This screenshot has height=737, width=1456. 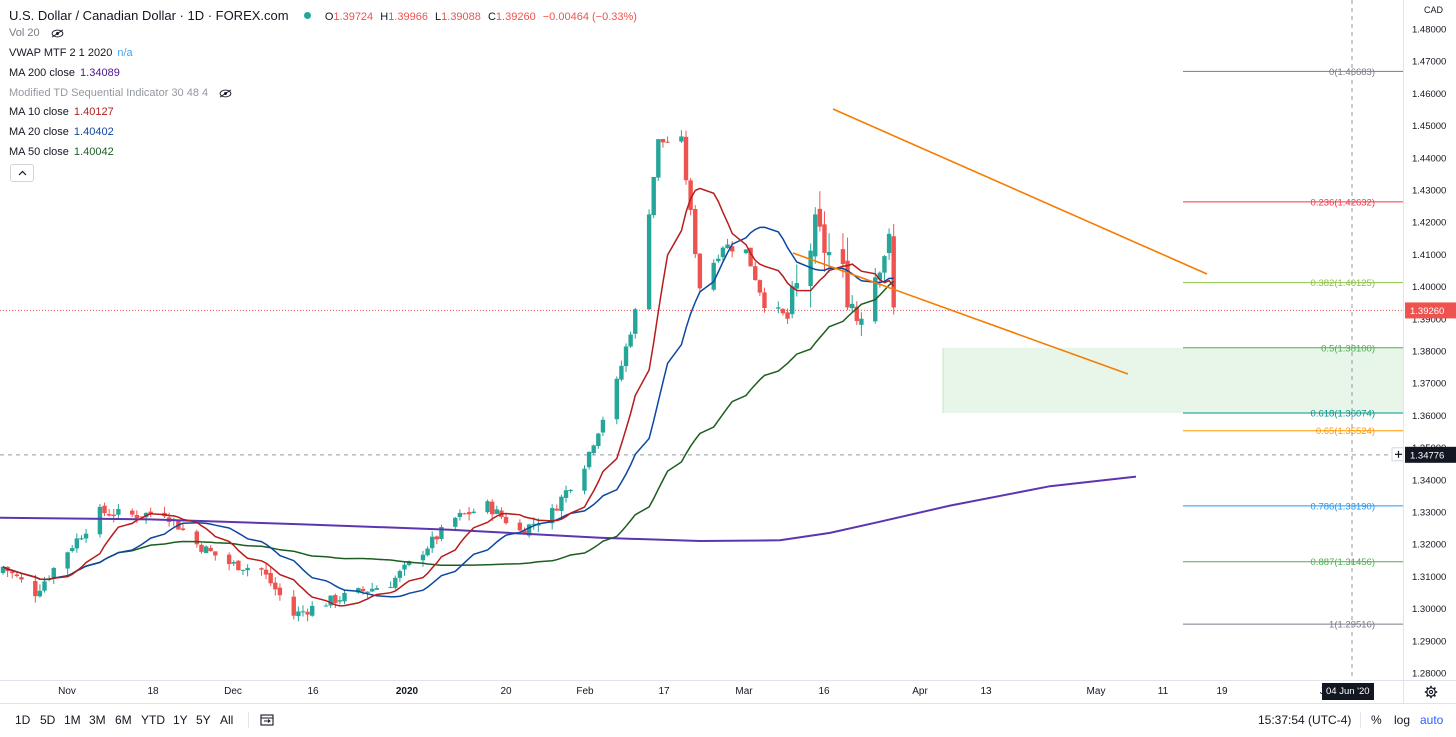 What do you see at coordinates (515, 17) in the screenshot?
I see `close-value: 1.39260` at bounding box center [515, 17].